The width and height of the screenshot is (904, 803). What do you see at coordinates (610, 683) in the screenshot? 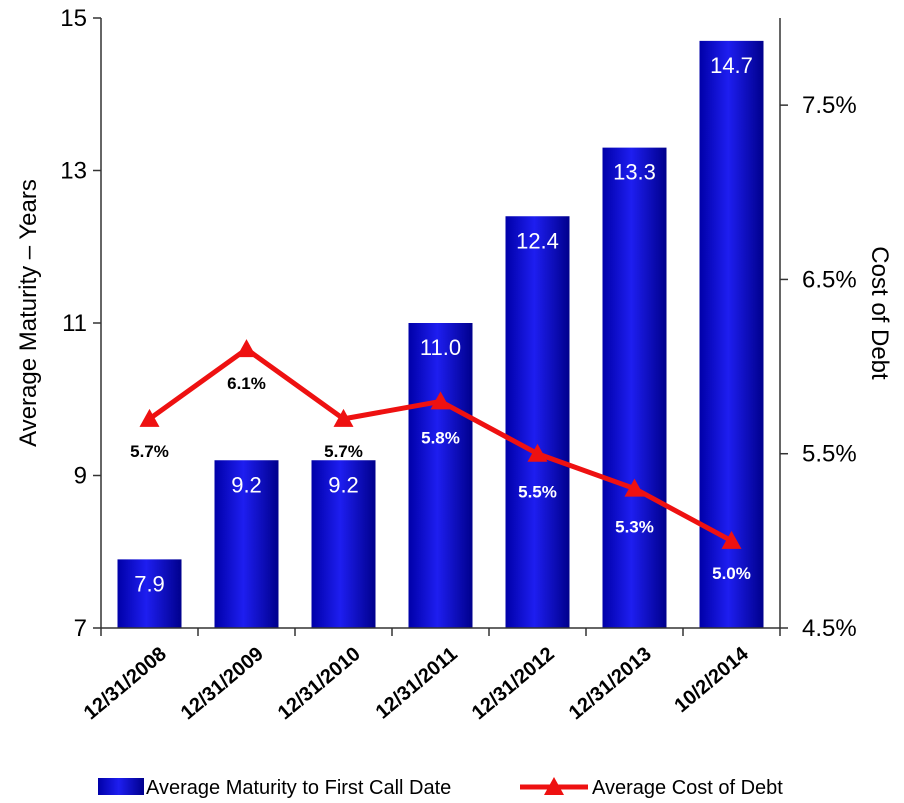
I see `x-tick-label: 12/31/2013` at bounding box center [610, 683].